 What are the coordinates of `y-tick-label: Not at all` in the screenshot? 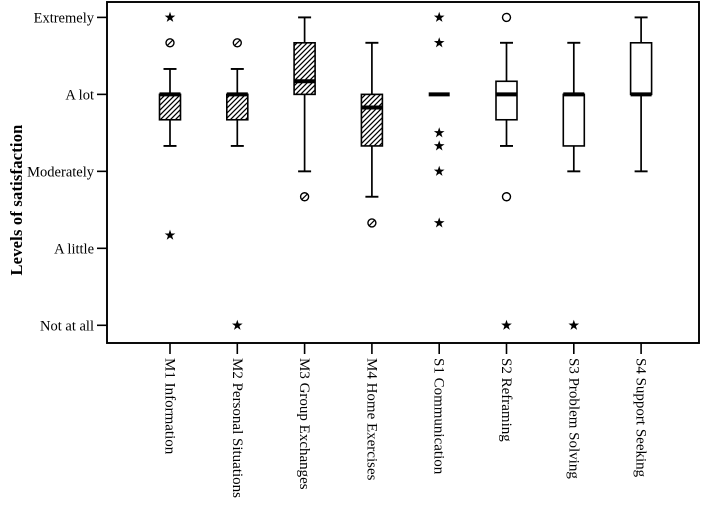 It's located at (67, 326).